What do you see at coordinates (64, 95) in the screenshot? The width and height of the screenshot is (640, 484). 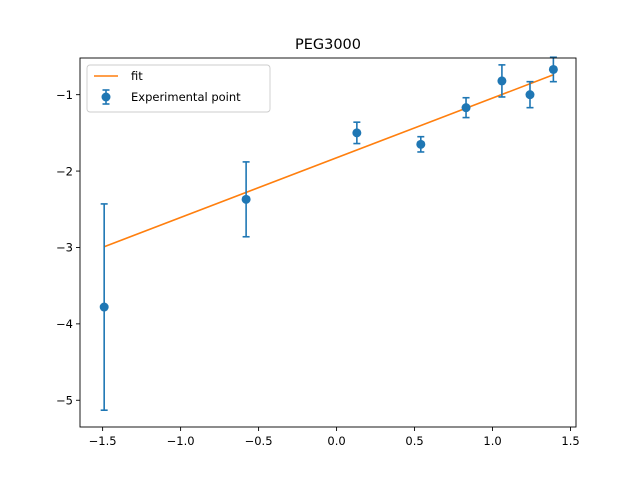 I see `y-tick-label: −1` at bounding box center [64, 95].